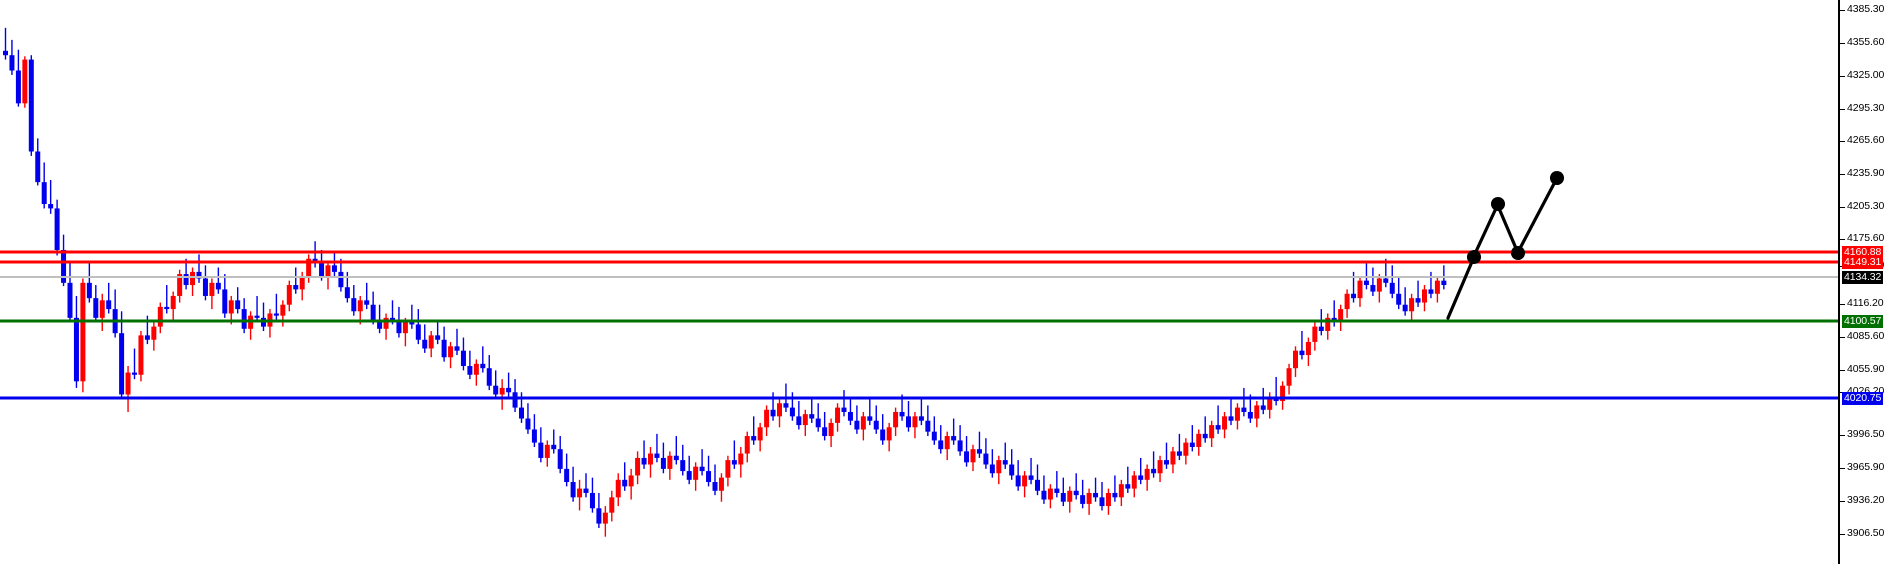 The height and width of the screenshot is (564, 1885). Describe the element at coordinates (1866, 108) in the screenshot. I see `axis-label: 4295.30` at that location.